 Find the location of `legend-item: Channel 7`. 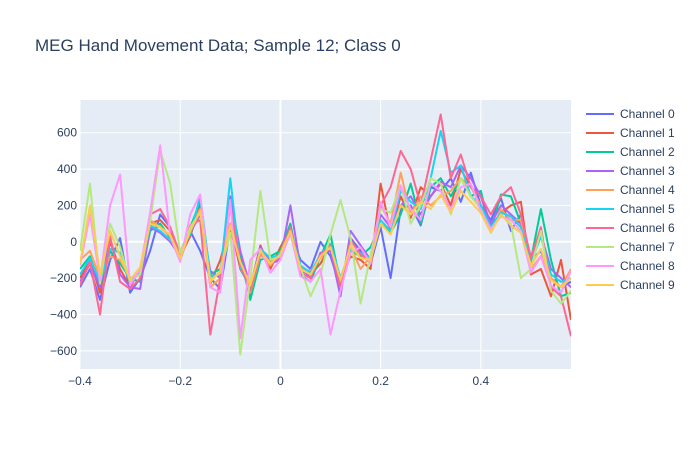

legend-item: Channel 7 is located at coordinates (630, 247).